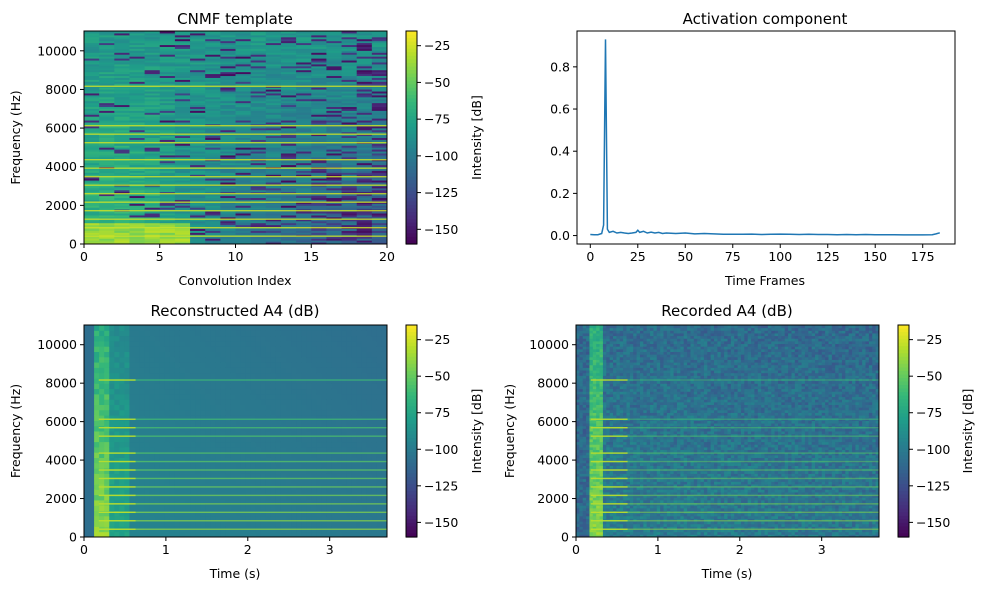  Describe the element at coordinates (61, 383) in the screenshot. I see `y-tick-label: 8000` at that location.